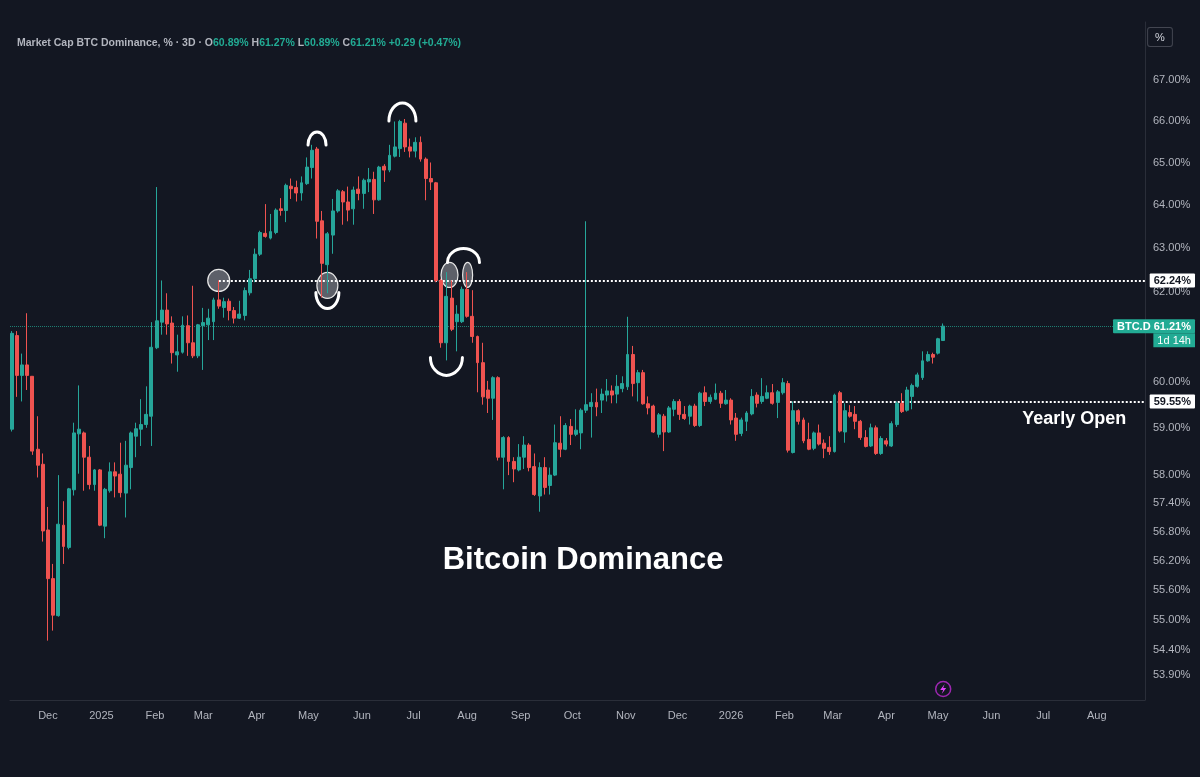 This screenshot has width=1200, height=777. Describe the element at coordinates (1172, 674) in the screenshot. I see `y-tick-label: 53.90%` at that location.